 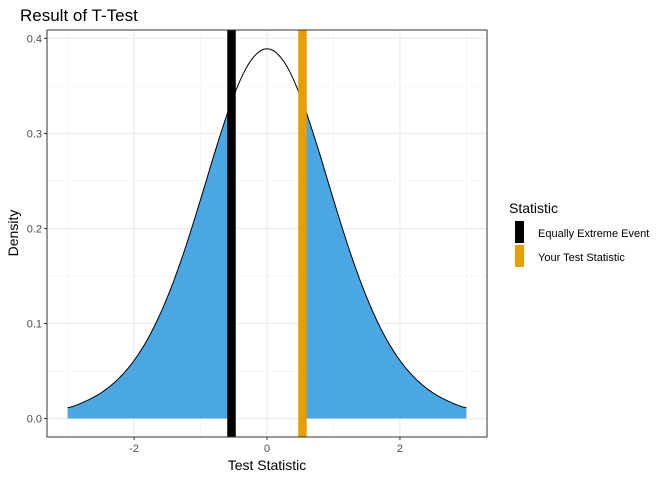 What do you see at coordinates (134, 449) in the screenshot?
I see `x-tick-label: -2` at bounding box center [134, 449].